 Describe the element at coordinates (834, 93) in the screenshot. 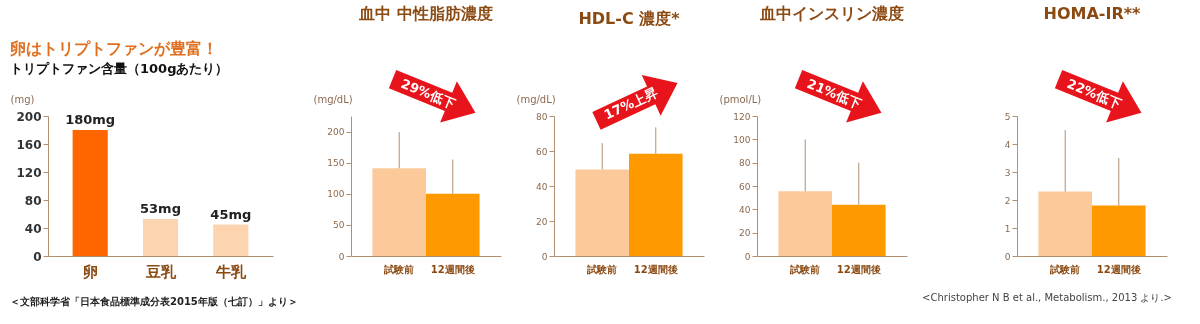

I see `text: 21%低下` at that location.